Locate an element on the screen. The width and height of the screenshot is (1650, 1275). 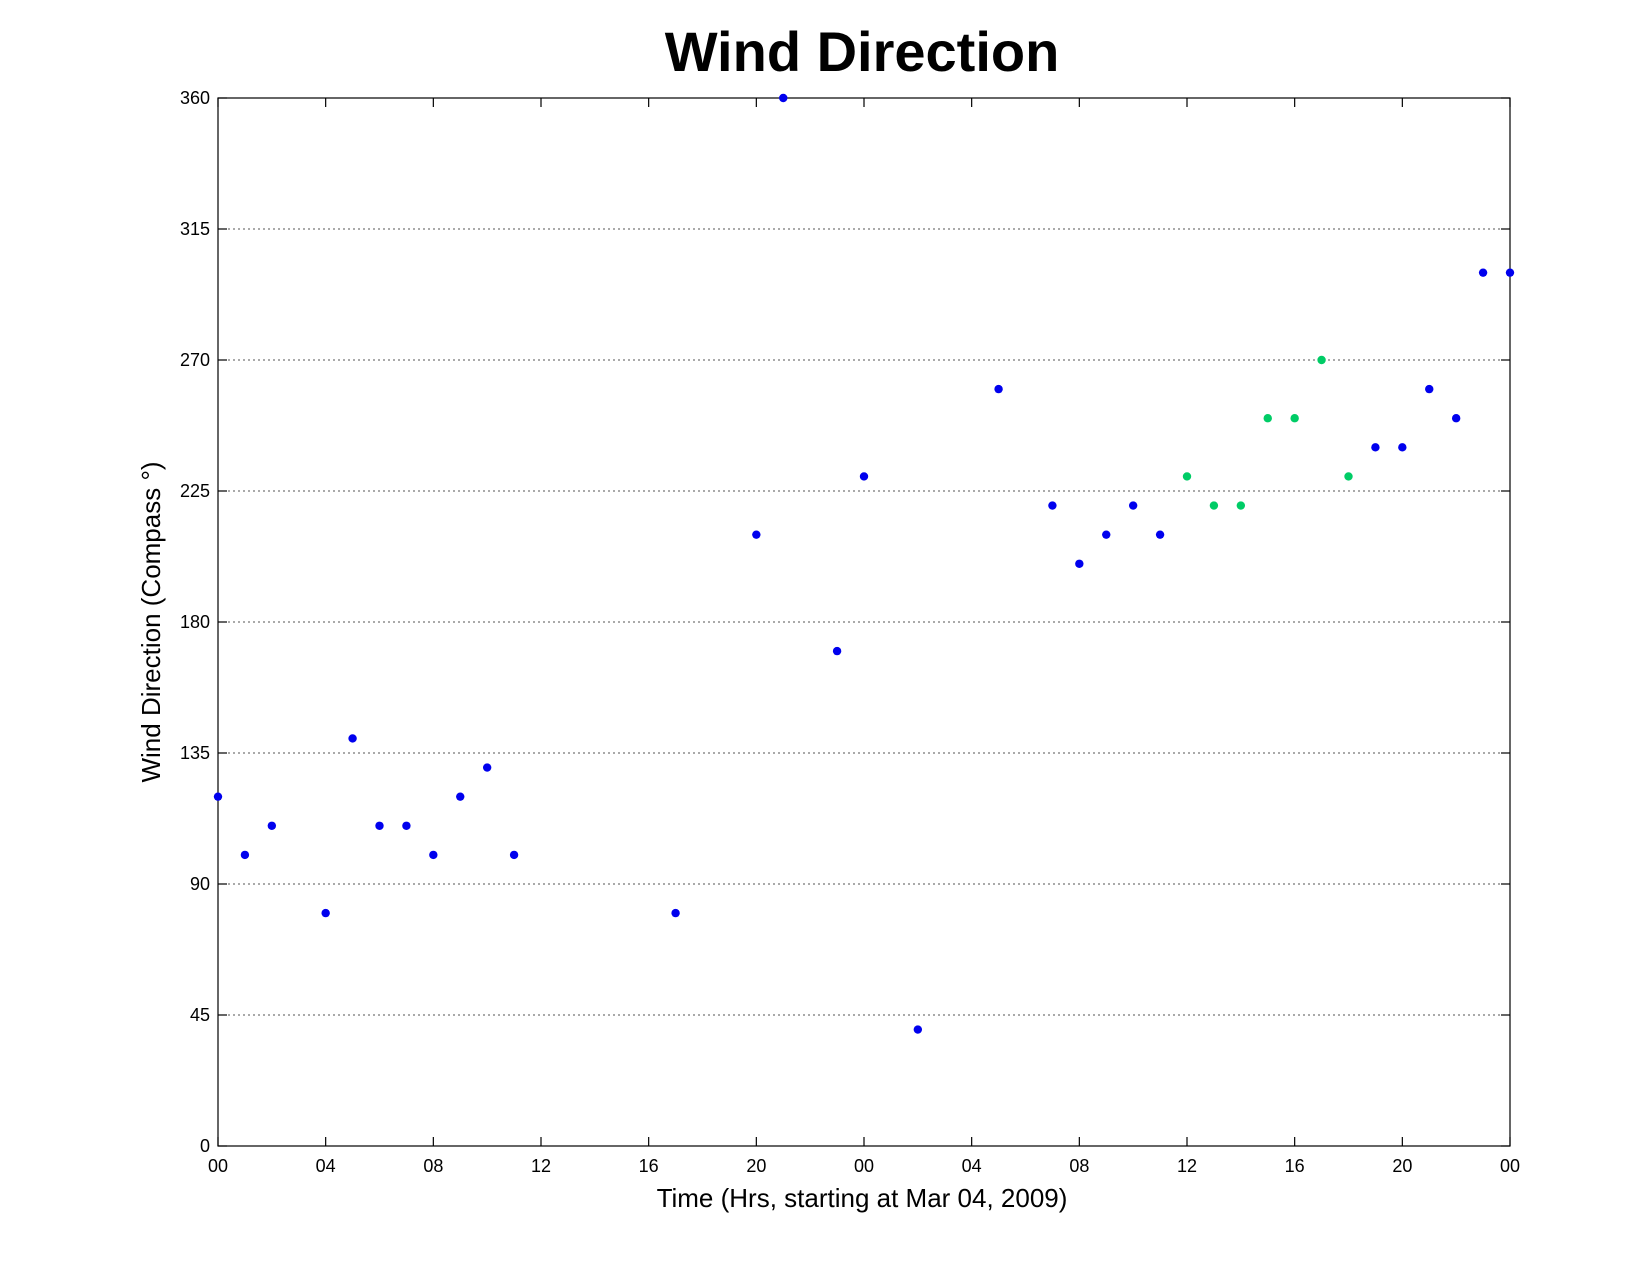
y-tick-label: 180 is located at coordinates (195, 622).